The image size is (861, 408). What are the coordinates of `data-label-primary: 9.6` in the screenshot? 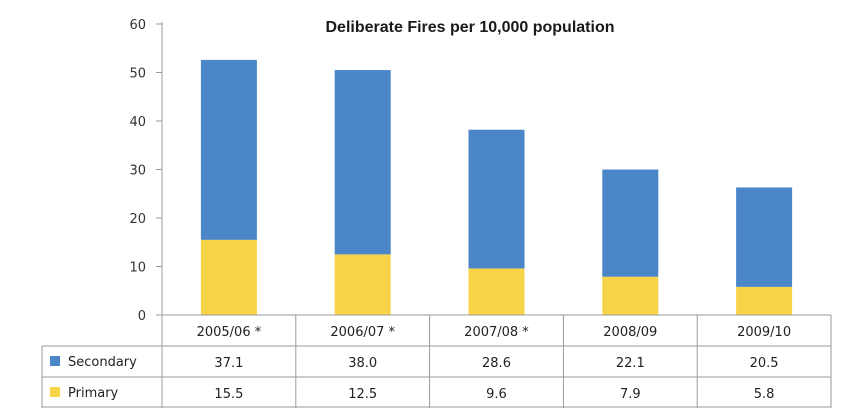 It's located at (496, 394).